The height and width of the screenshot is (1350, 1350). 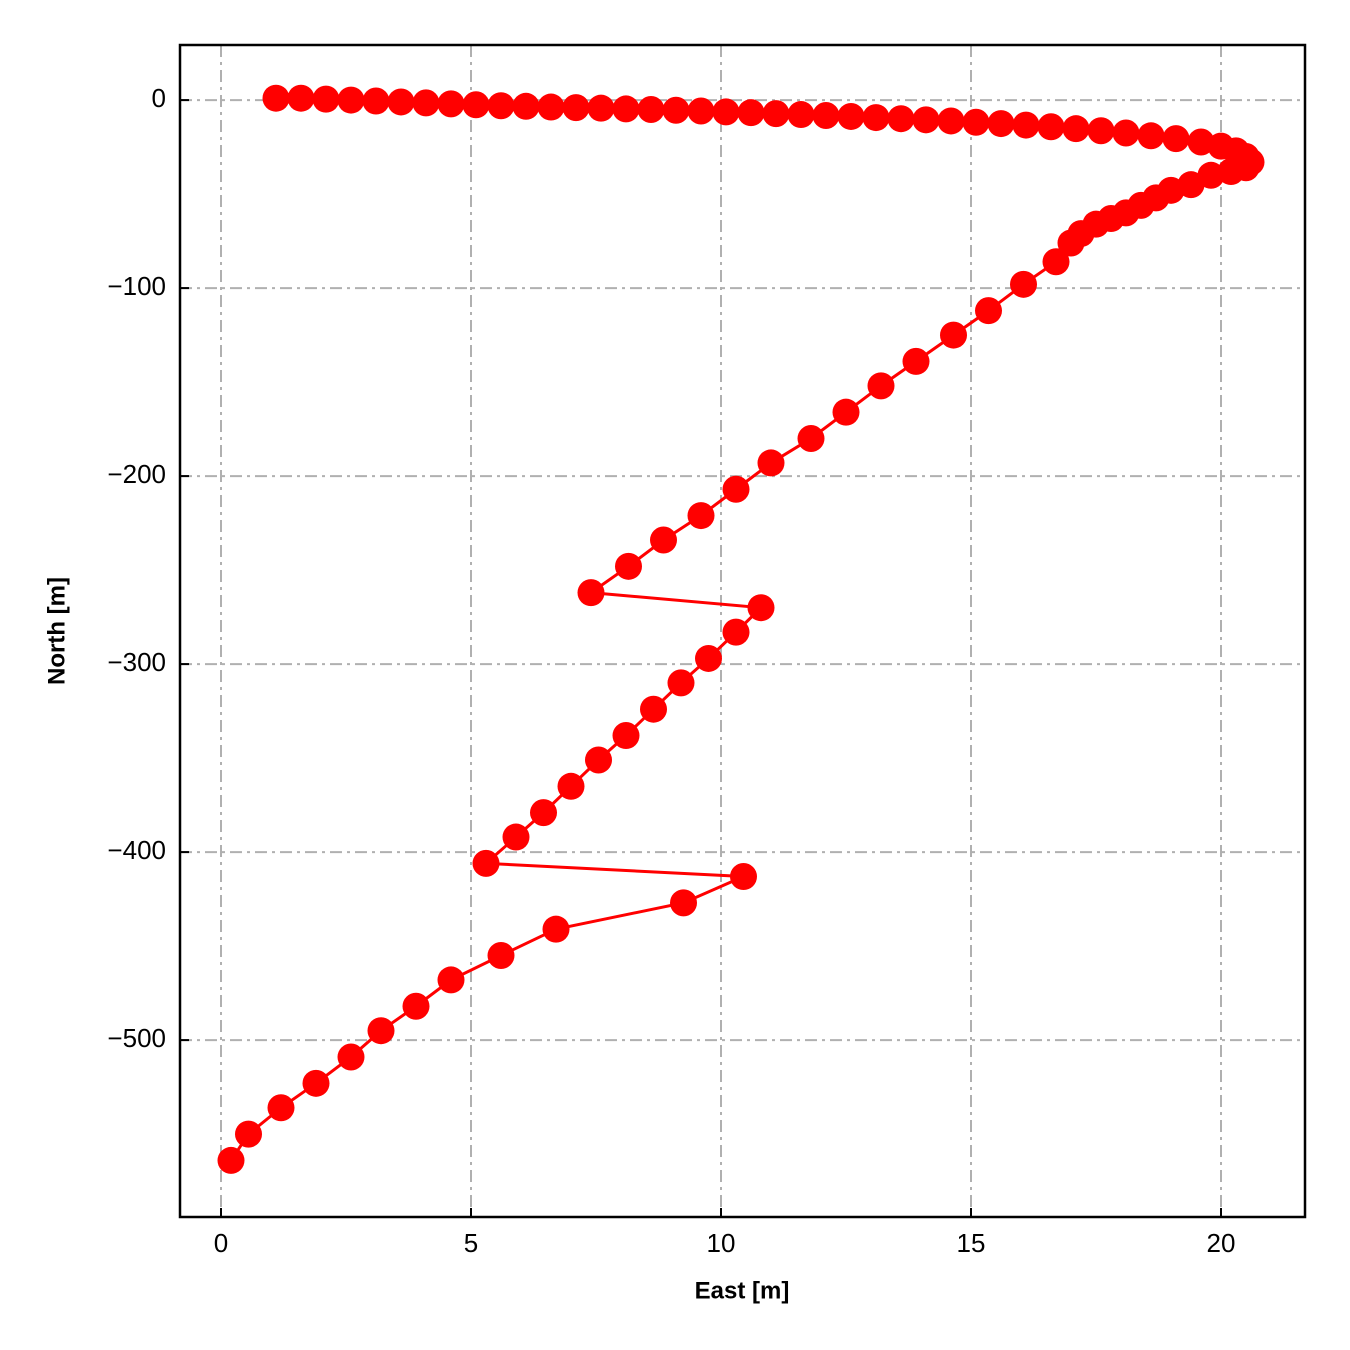 I want to click on x-tick-label: 15, so click(x=971, y=1243).